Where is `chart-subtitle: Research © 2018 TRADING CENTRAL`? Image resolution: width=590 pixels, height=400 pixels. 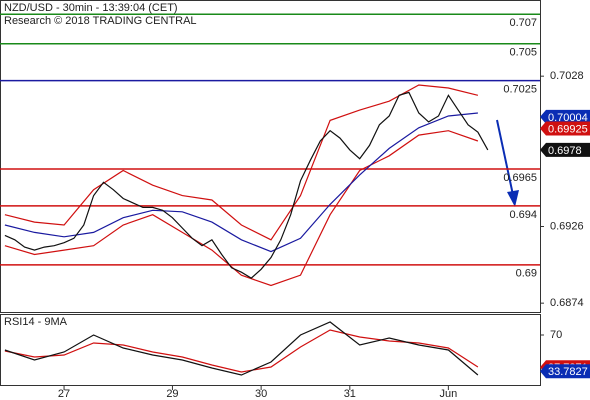 chart-subtitle: Research © 2018 TRADING CENTRAL is located at coordinates (100, 21).